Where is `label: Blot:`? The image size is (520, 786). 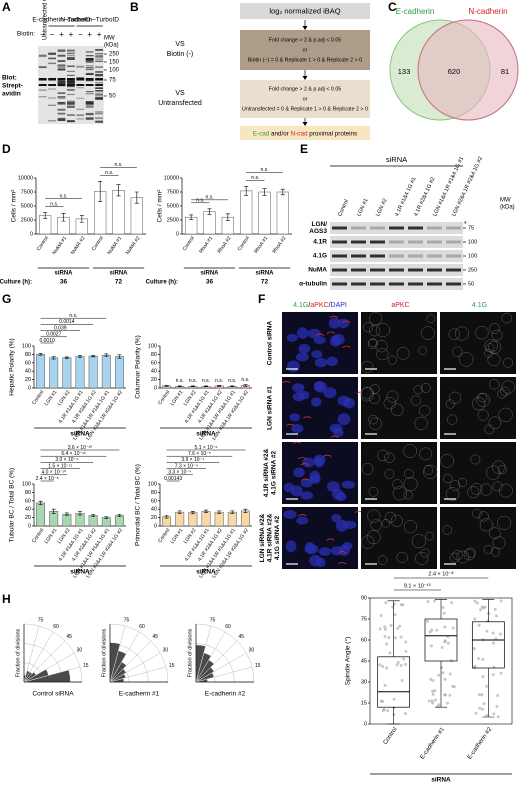 label: Blot: is located at coordinates (9, 78).